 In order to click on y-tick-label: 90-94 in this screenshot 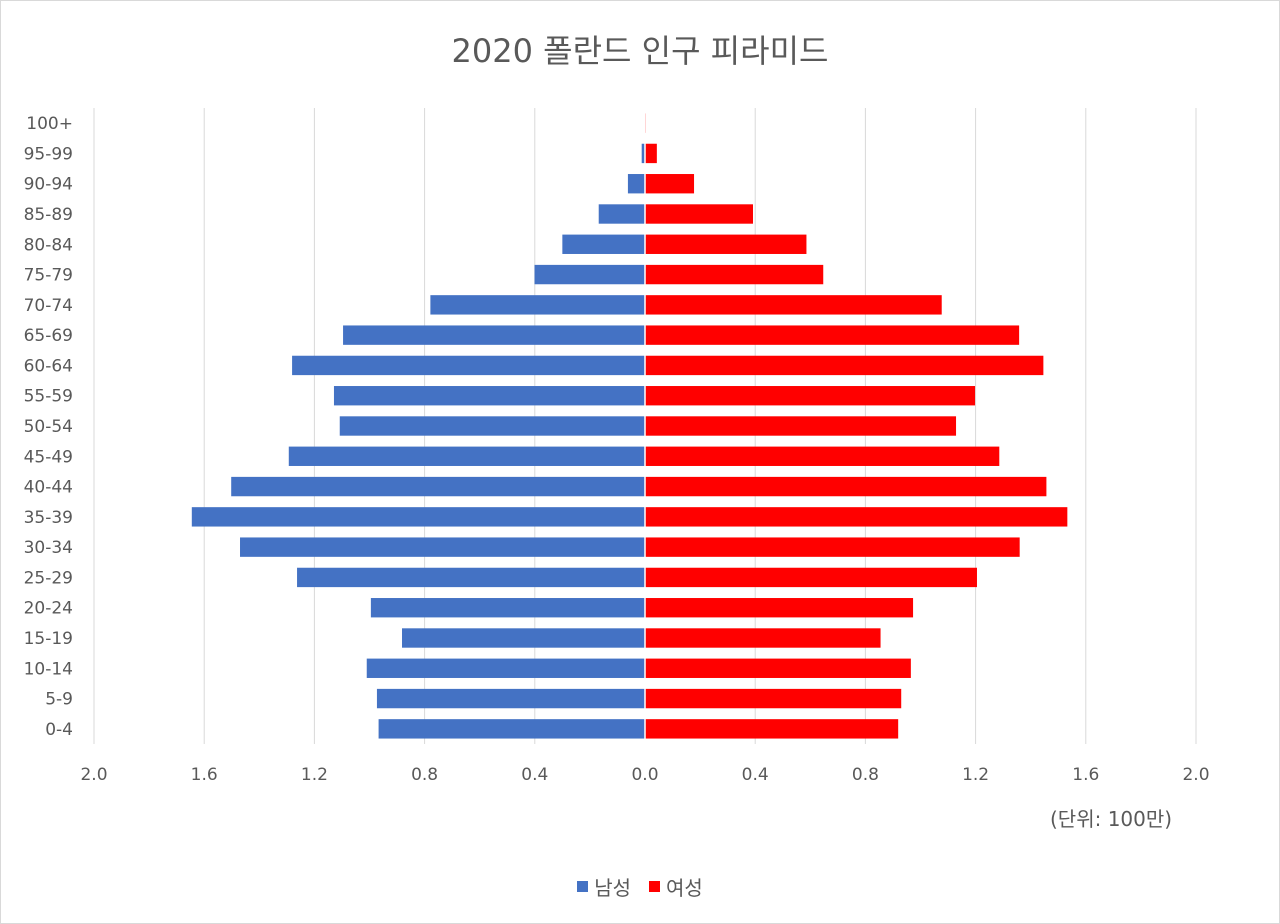, I will do `click(48, 185)`.